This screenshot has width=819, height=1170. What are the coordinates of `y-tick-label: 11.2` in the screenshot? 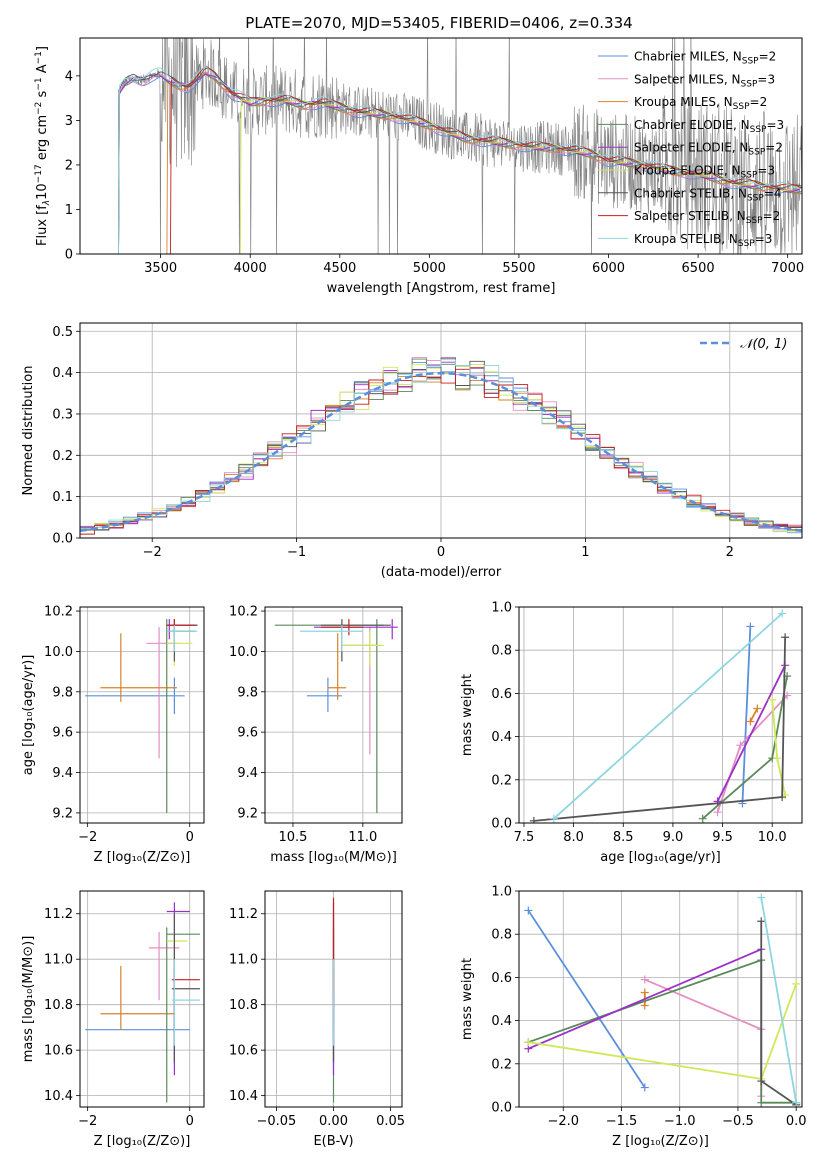 It's located at (243, 914).